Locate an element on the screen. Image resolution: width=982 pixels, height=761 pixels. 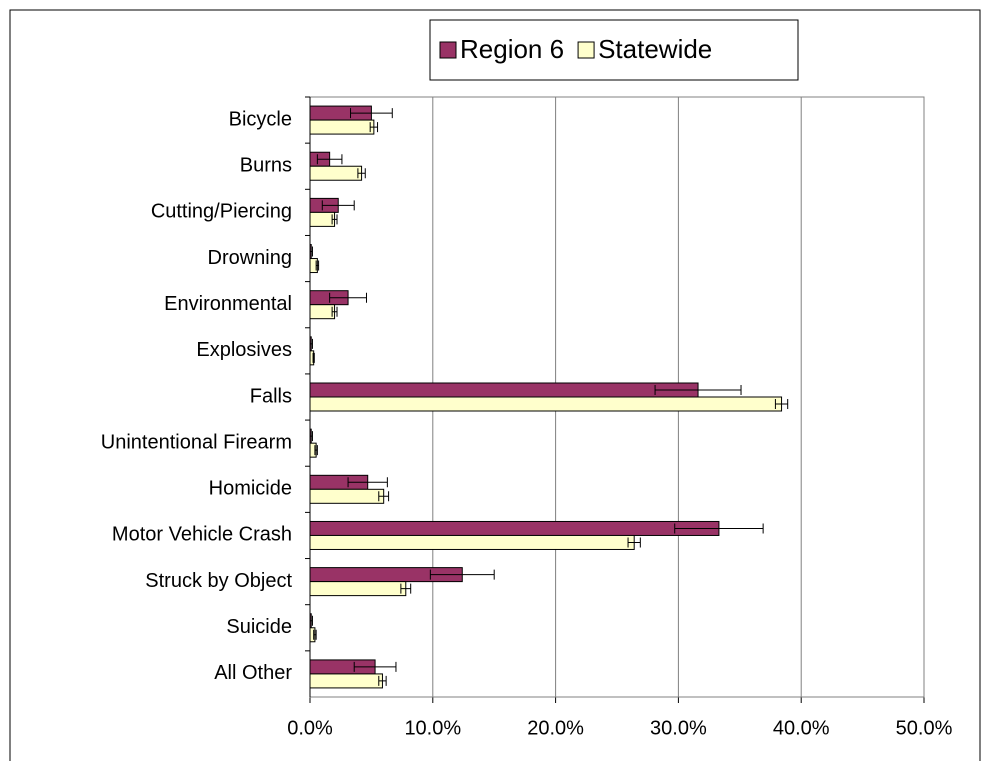
y-tick-label: Cutting/Piercing is located at coordinates (221, 212).